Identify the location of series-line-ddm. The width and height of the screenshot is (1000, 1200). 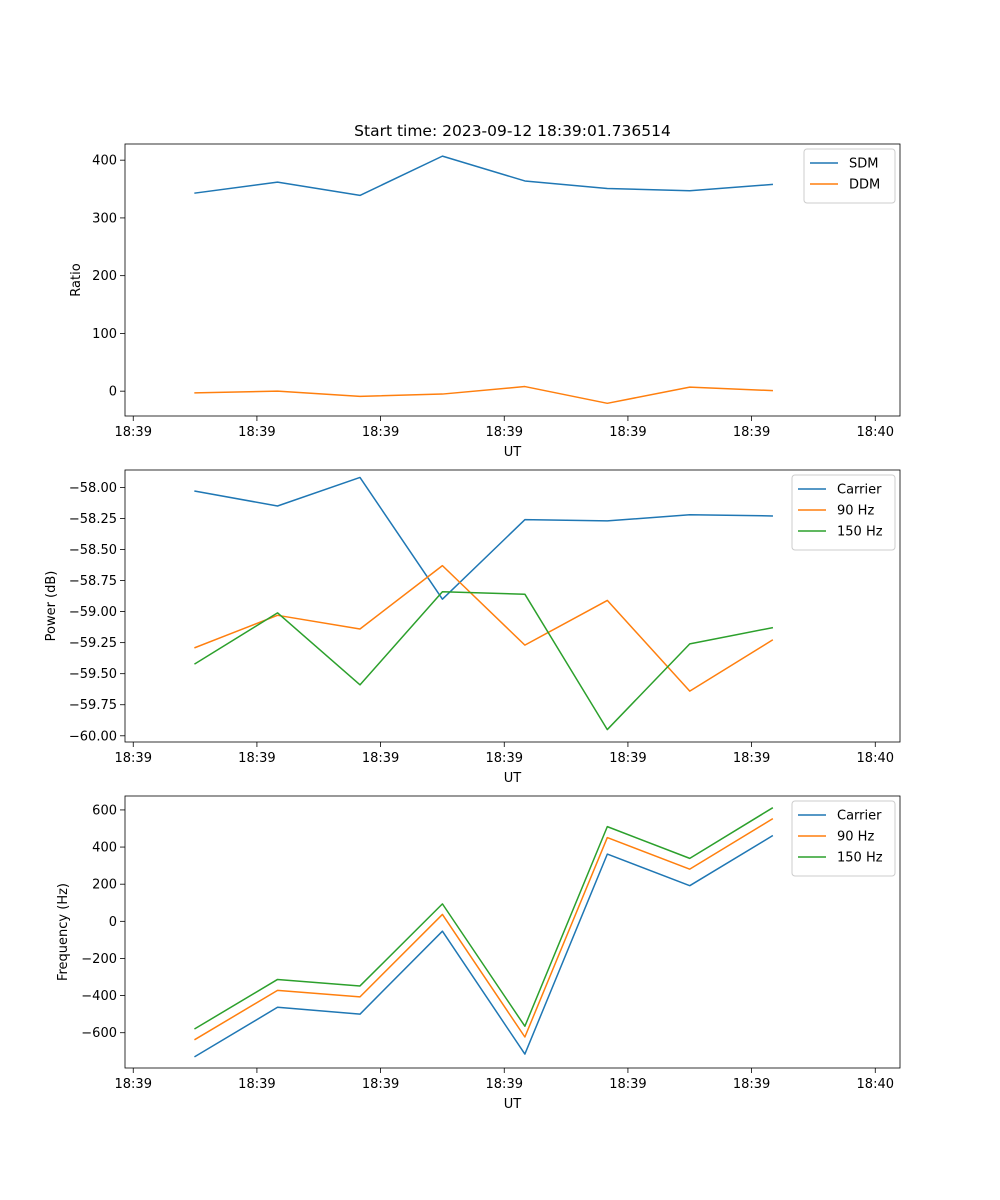
(483, 395).